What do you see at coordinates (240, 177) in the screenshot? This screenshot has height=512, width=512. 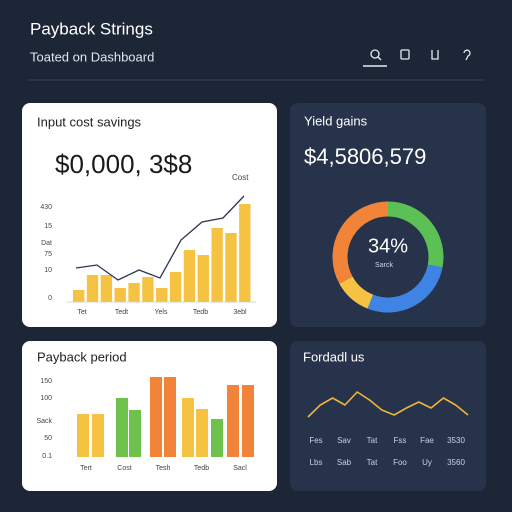 I see `legend-label: Cost` at bounding box center [240, 177].